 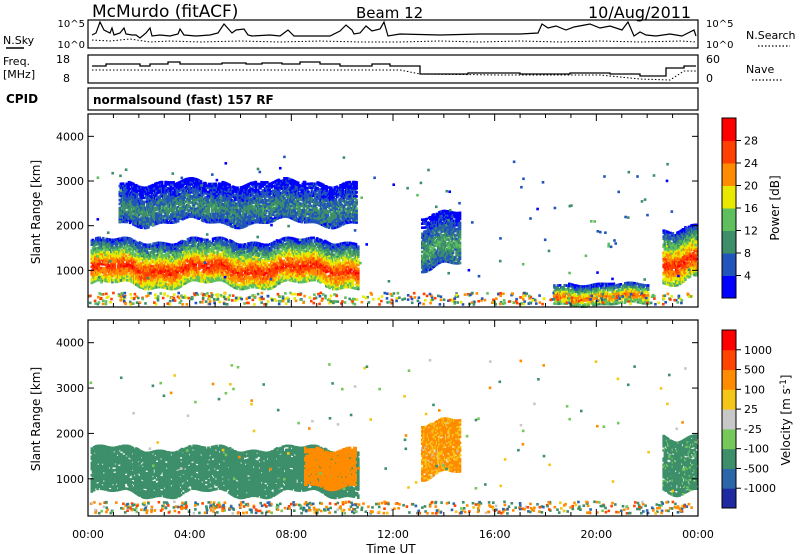 I want to click on nave-tick-high: 60, so click(x=713, y=59).